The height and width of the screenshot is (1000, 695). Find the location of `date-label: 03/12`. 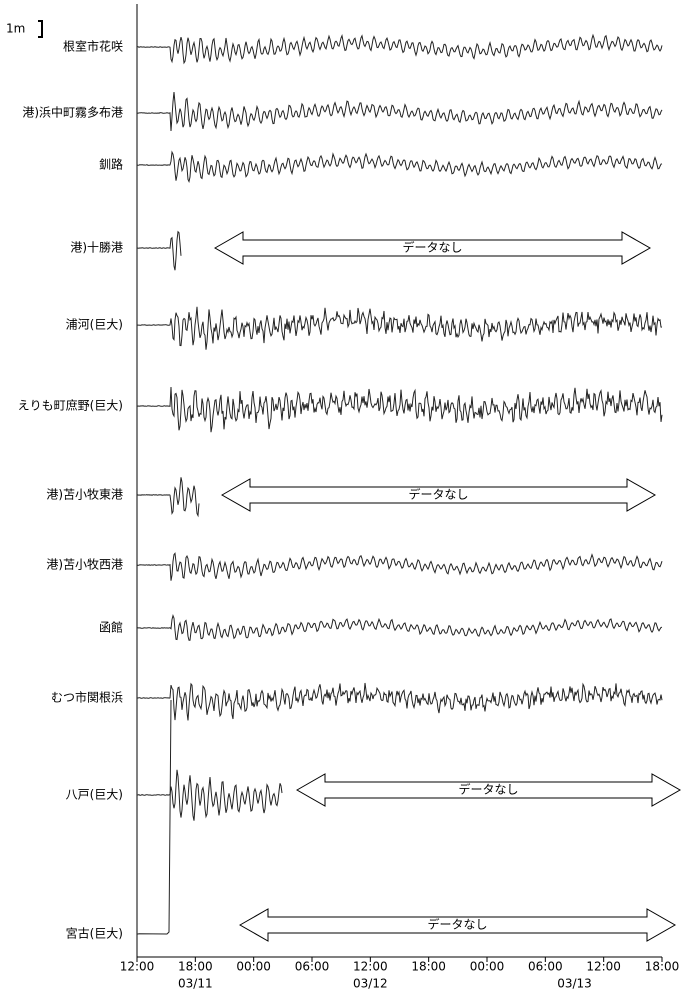

date-label: 03/12 is located at coordinates (370, 984).